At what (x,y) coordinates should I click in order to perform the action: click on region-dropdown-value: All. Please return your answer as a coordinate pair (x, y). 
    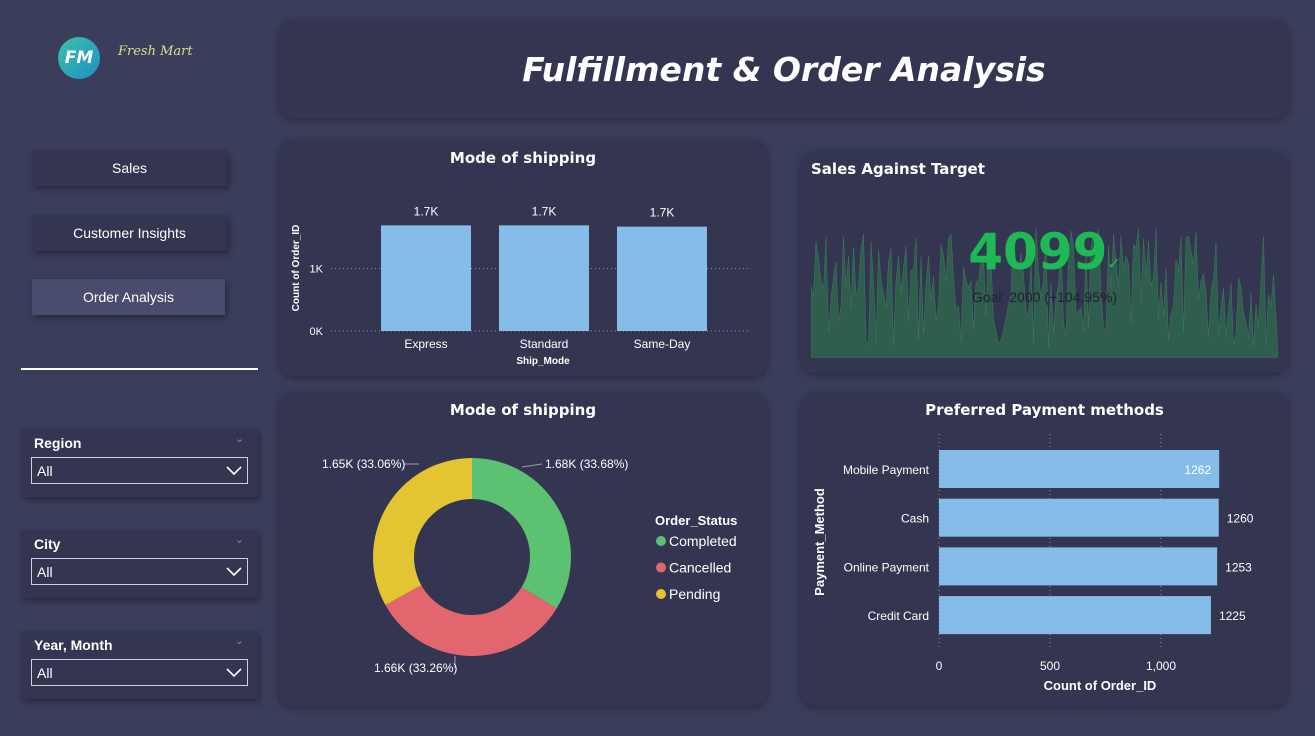
    Looking at the image, I should click on (45, 470).